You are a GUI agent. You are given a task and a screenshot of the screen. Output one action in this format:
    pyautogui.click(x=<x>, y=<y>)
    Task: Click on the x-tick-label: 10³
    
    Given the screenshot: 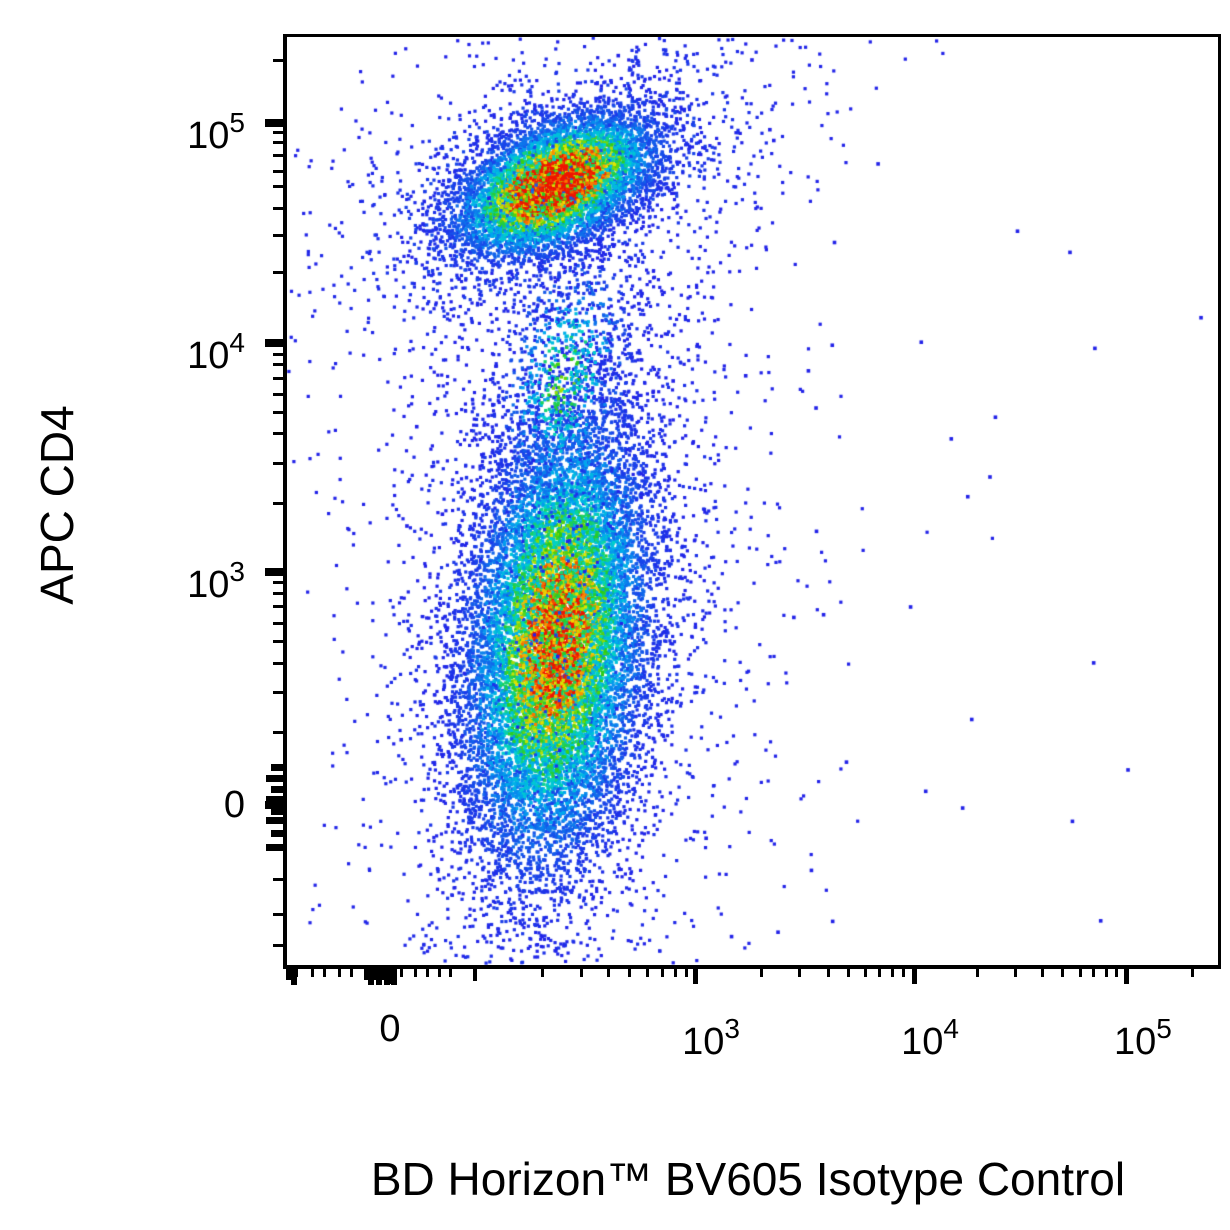 What is the action you would take?
    pyautogui.click(x=711, y=1035)
    